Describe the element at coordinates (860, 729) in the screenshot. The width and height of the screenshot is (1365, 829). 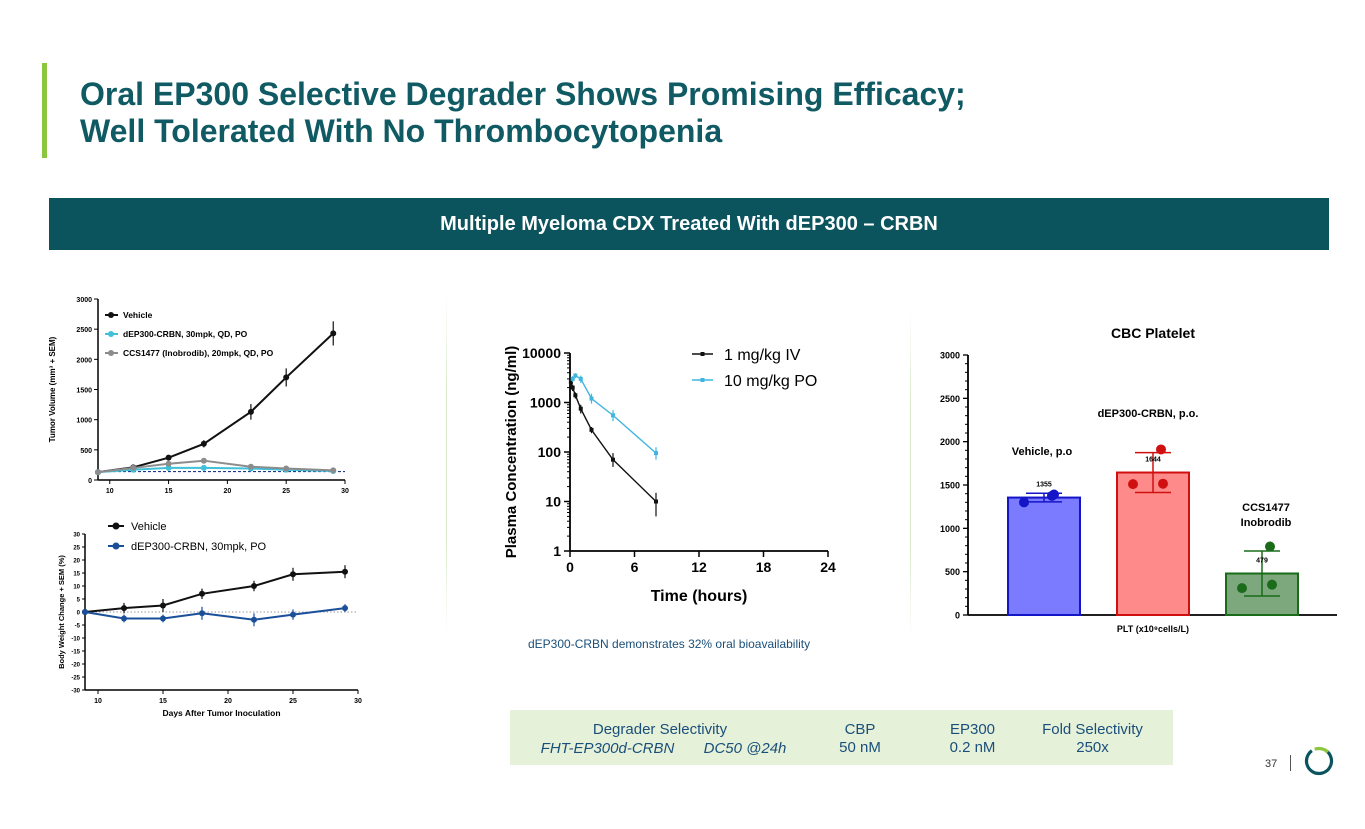
I see `col-cbp-header: CBP` at that location.